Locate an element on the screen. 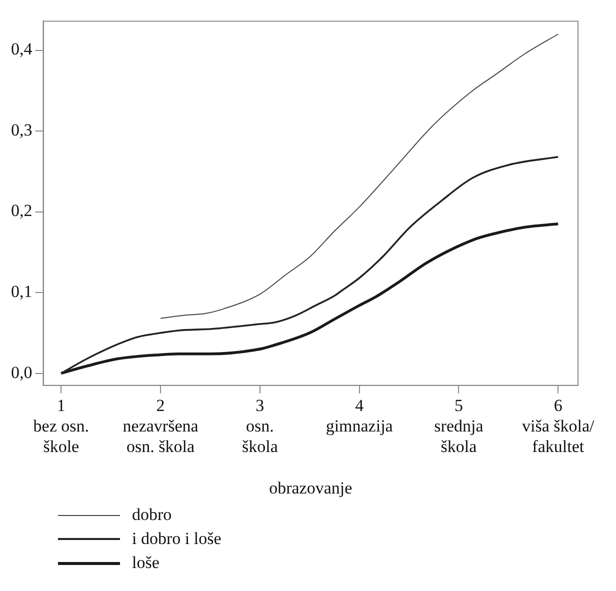 Image resolution: width=616 pixels, height=591 pixels. y-tick-label: 0,1 is located at coordinates (21, 291).